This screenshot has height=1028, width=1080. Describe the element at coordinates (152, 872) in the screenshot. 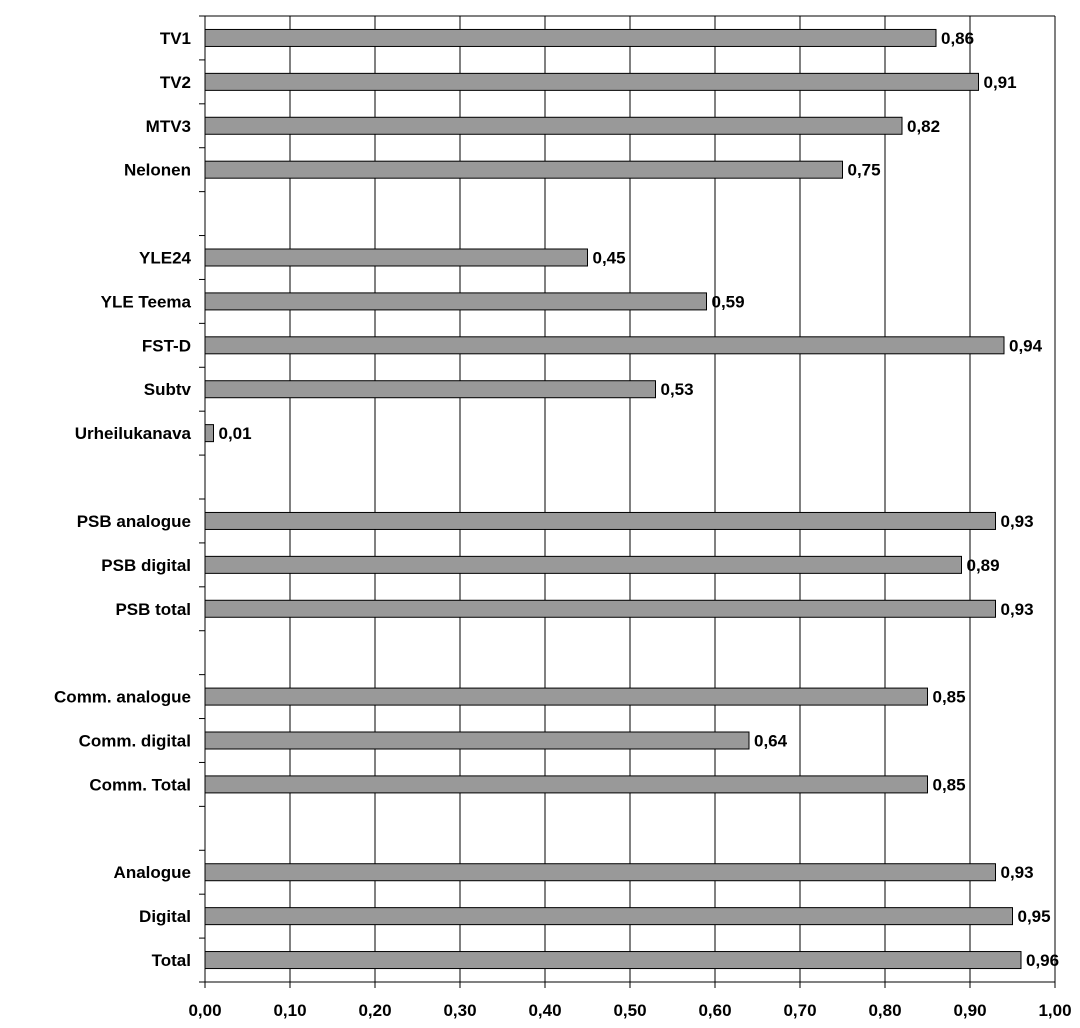

I see `category-label: Analogue` at that location.